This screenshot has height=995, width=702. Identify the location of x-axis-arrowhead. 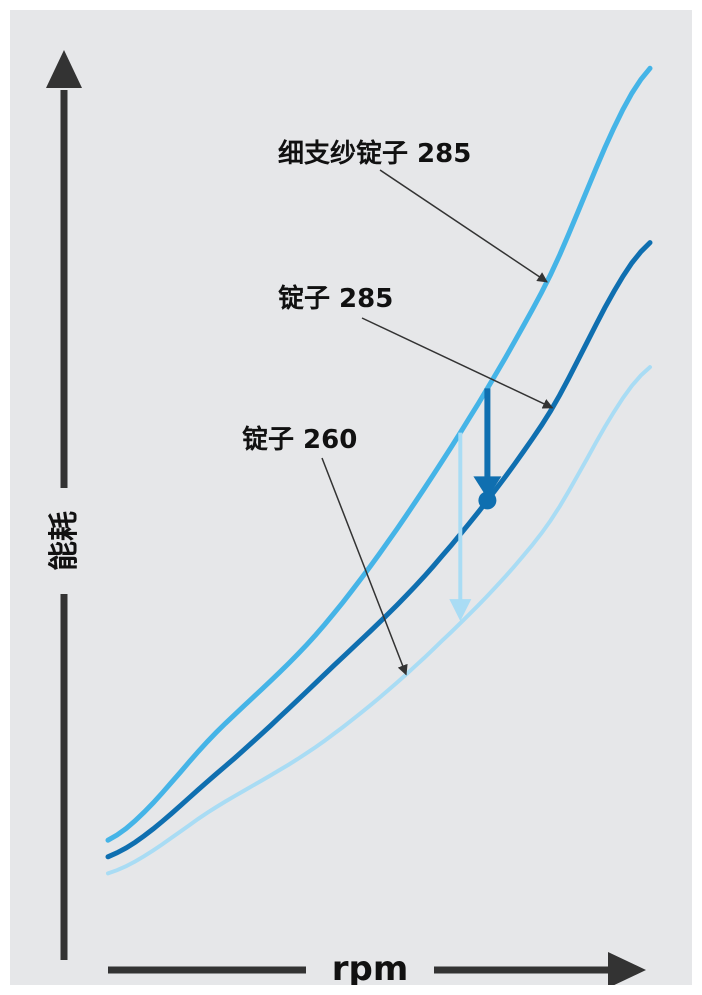
(627, 968).